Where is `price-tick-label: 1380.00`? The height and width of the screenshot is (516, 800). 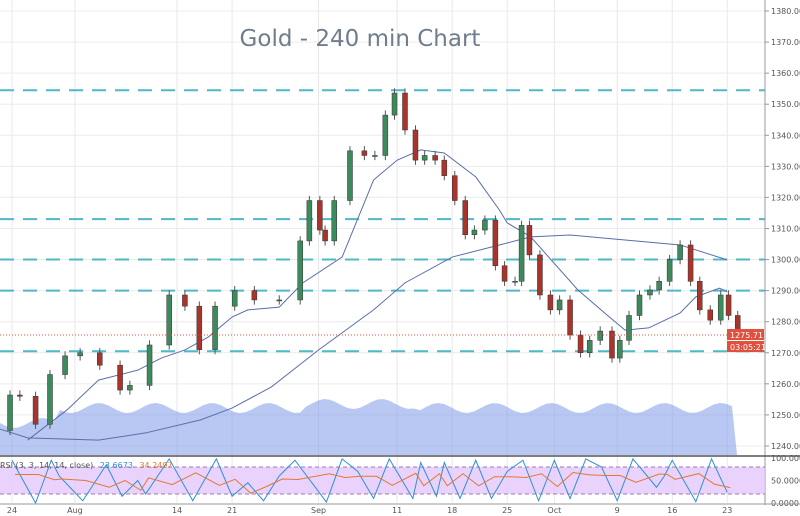
price-tick-label: 1380.00 is located at coordinates (785, 11).